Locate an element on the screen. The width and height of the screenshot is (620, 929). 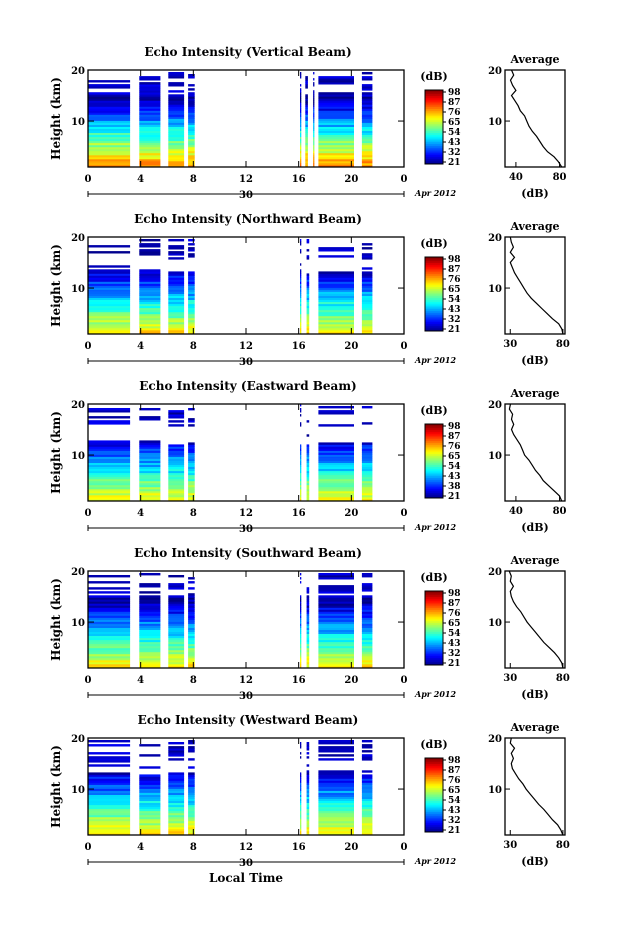
date-label: 30 is located at coordinates (246, 195).